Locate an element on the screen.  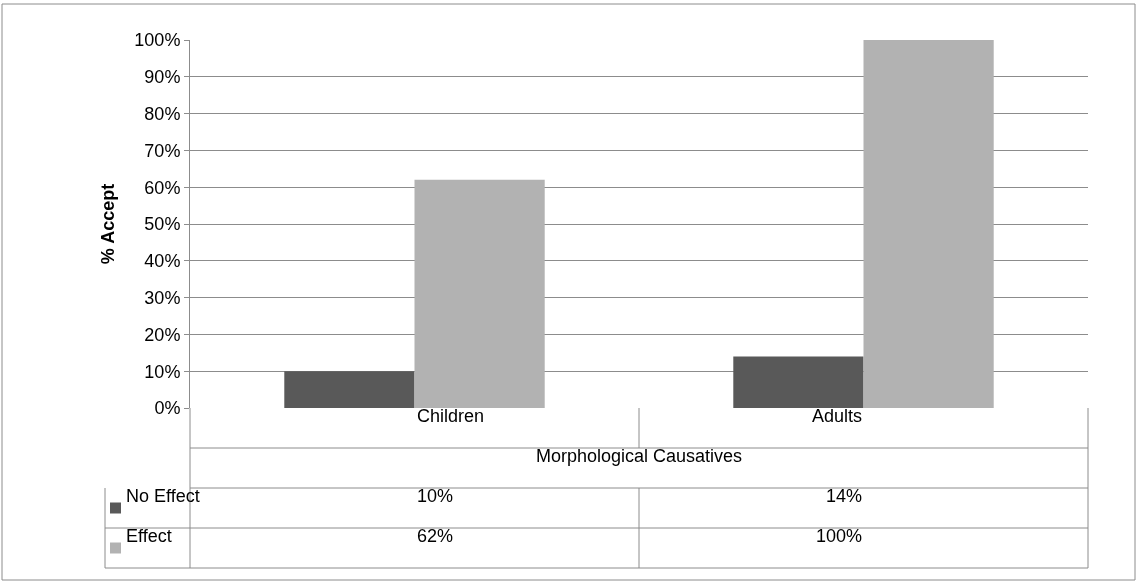
legend-label: No Effect is located at coordinates (163, 496).